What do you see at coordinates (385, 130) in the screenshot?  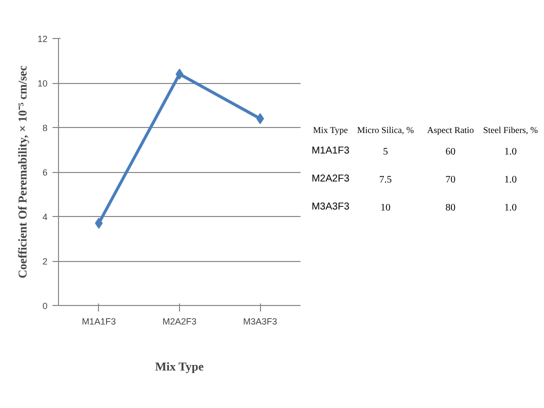 I see `text: Micro Silica, %` at bounding box center [385, 130].